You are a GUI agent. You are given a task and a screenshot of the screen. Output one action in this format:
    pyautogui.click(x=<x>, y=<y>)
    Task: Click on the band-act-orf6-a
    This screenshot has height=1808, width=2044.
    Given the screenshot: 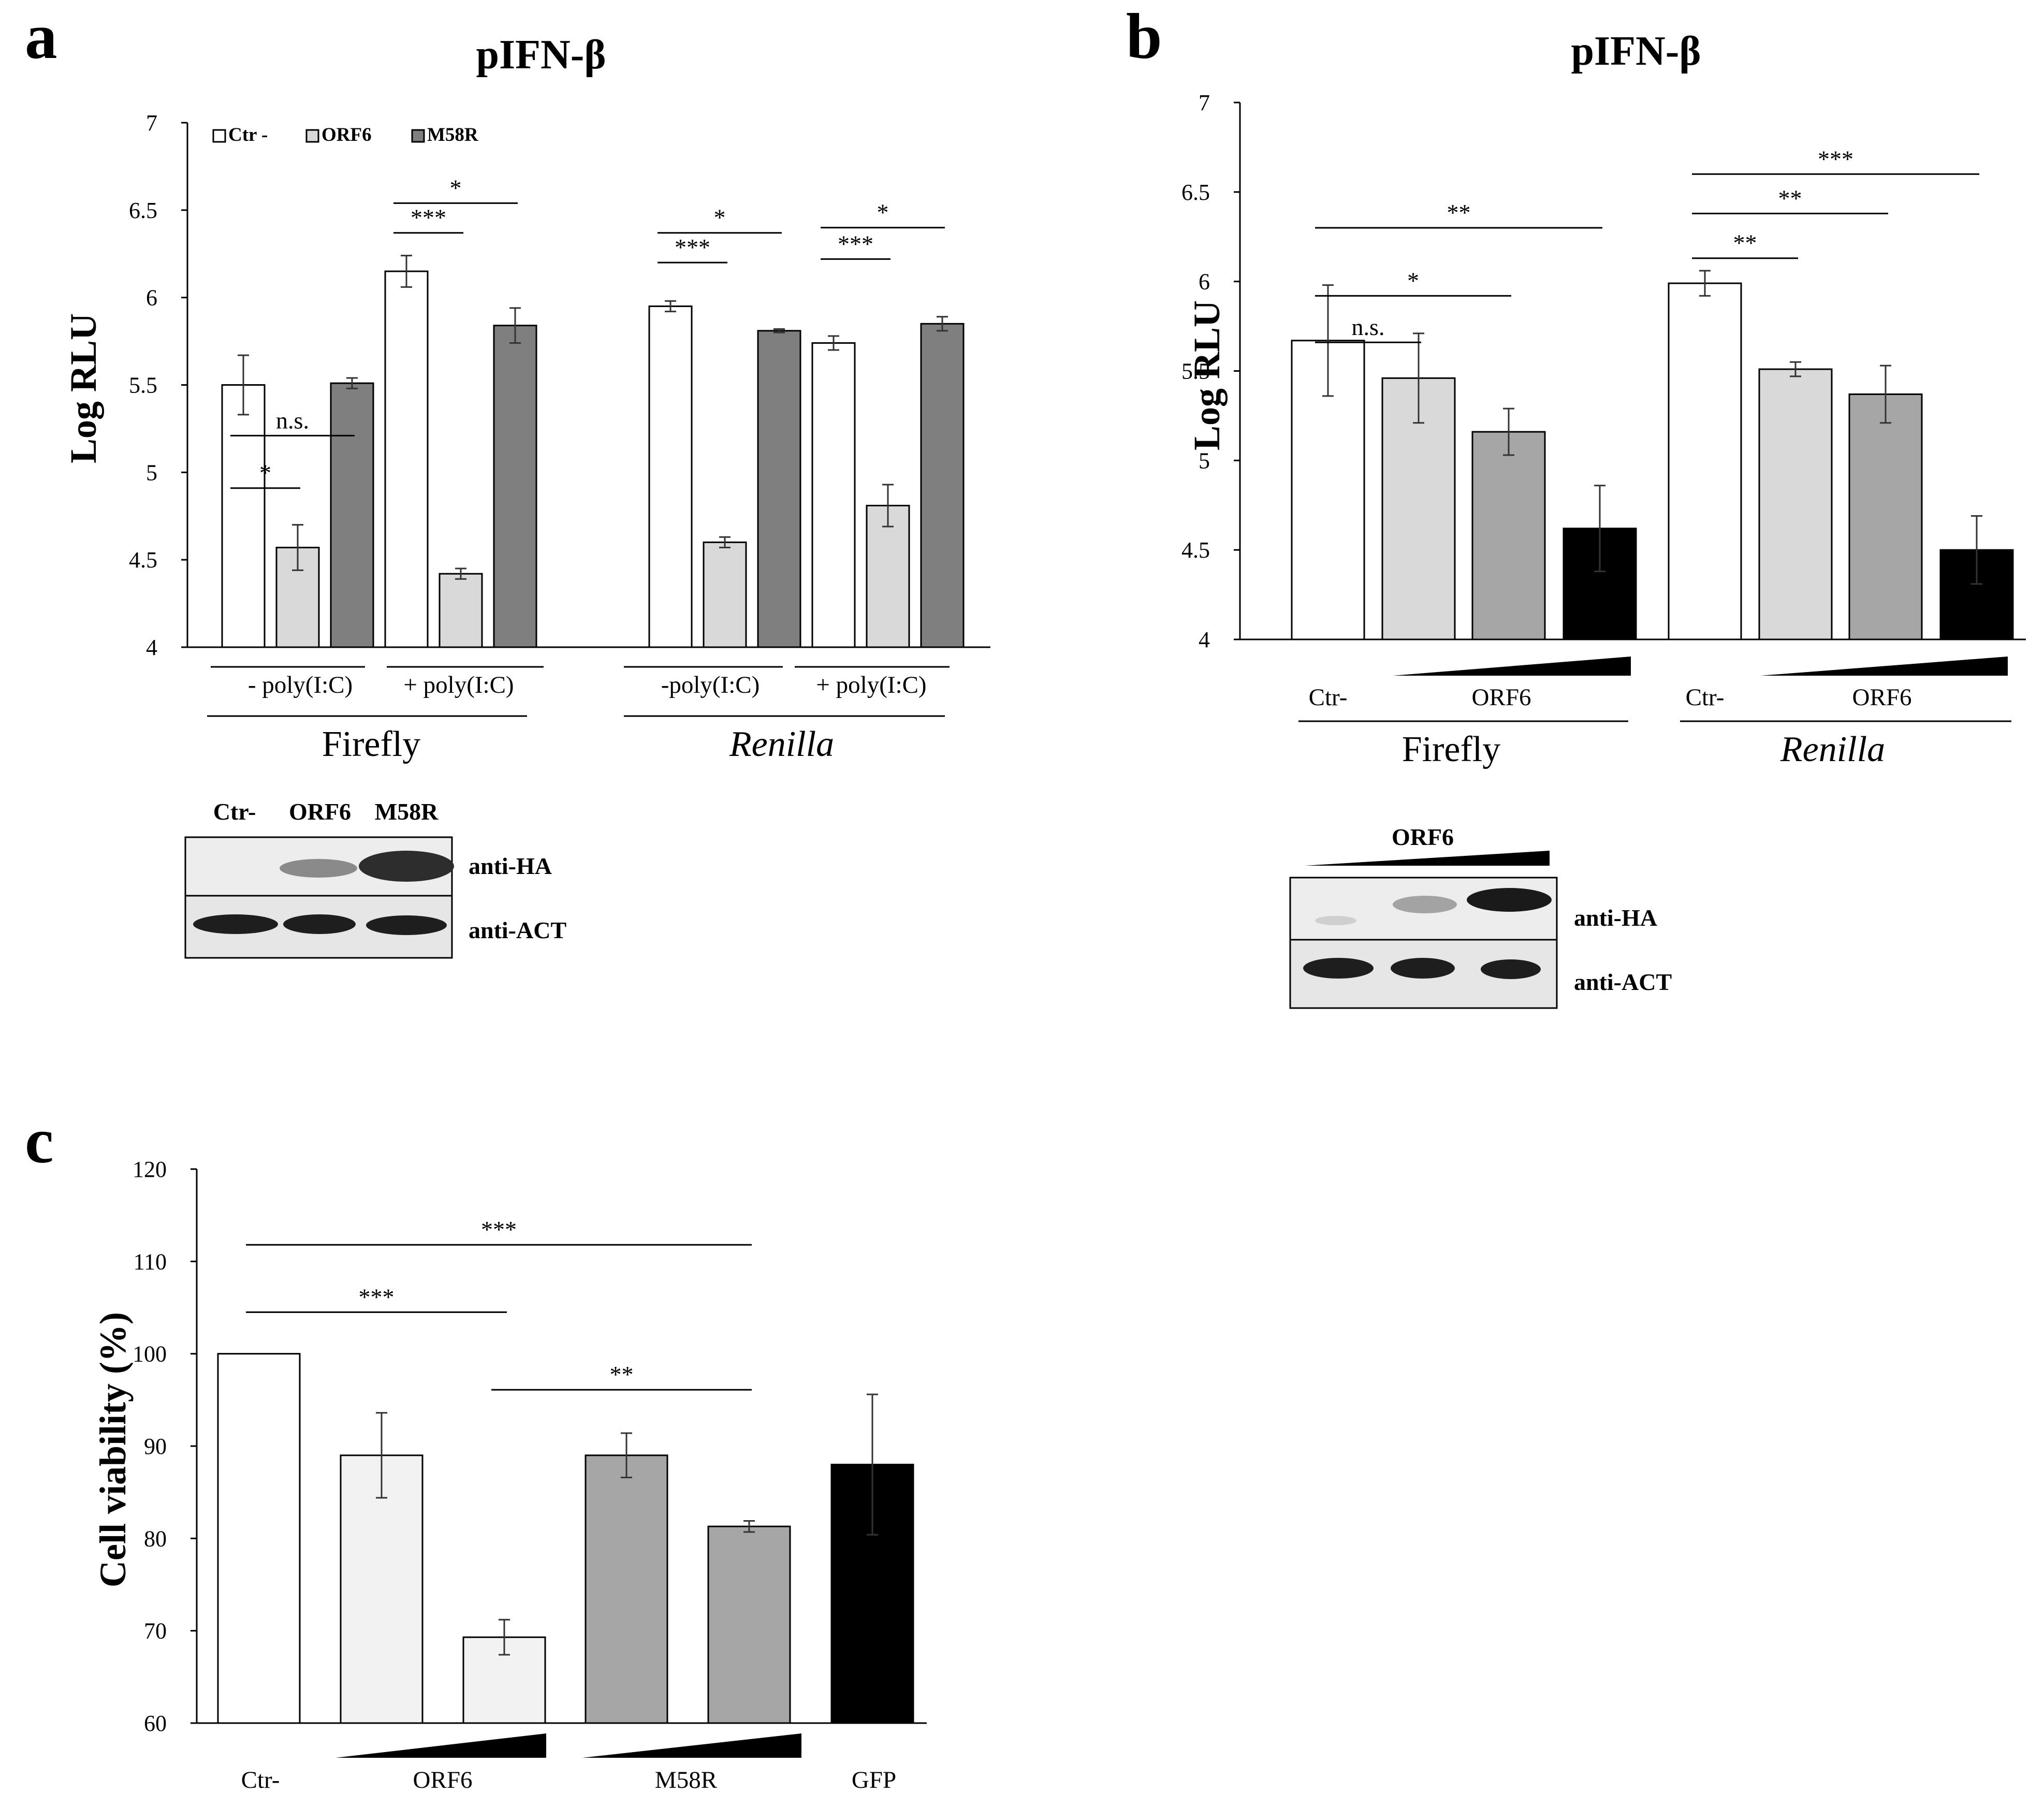 What is the action you would take?
    pyautogui.click(x=319, y=924)
    